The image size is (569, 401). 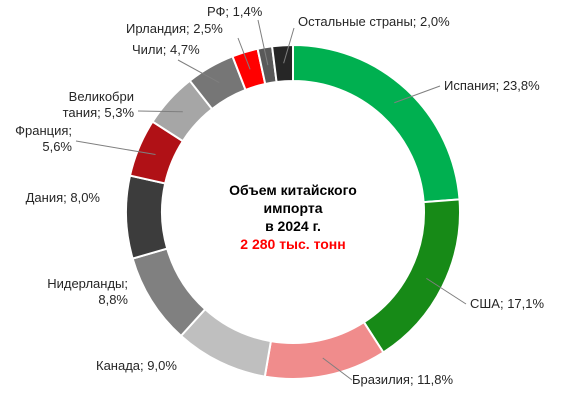 I want to click on center-title-line-2: импорта, so click(x=293, y=208).